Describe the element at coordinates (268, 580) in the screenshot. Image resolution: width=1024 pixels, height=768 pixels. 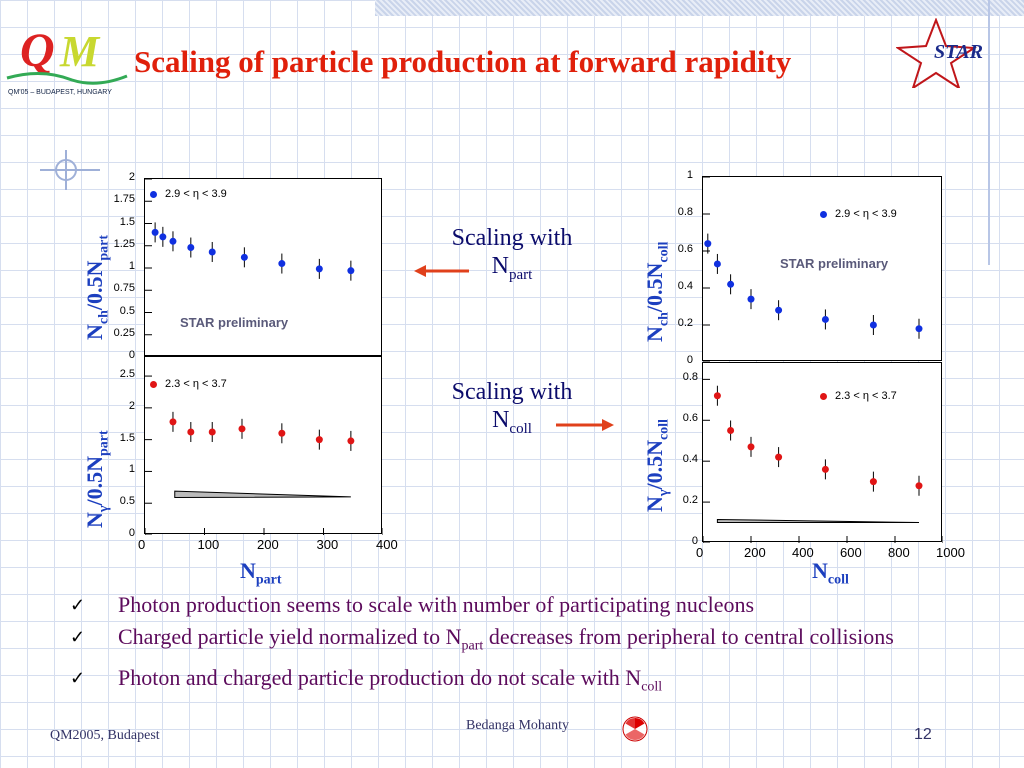
I see `x-label-sub: part` at that location.